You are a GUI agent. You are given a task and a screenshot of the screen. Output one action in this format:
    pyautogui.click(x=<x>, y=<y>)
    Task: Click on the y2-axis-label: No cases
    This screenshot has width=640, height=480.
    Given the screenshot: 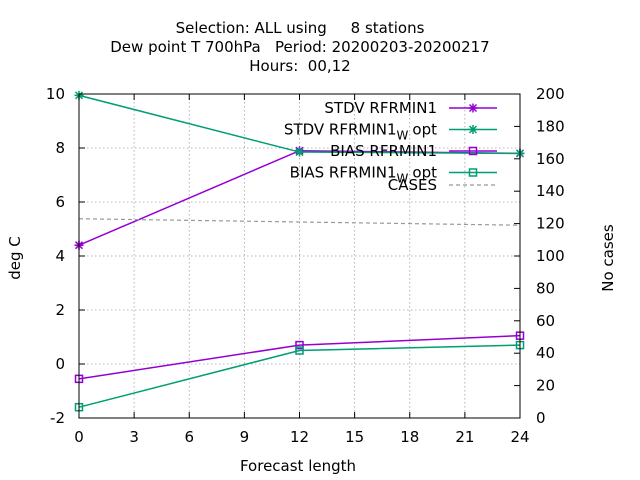 What is the action you would take?
    pyautogui.click(x=608, y=258)
    